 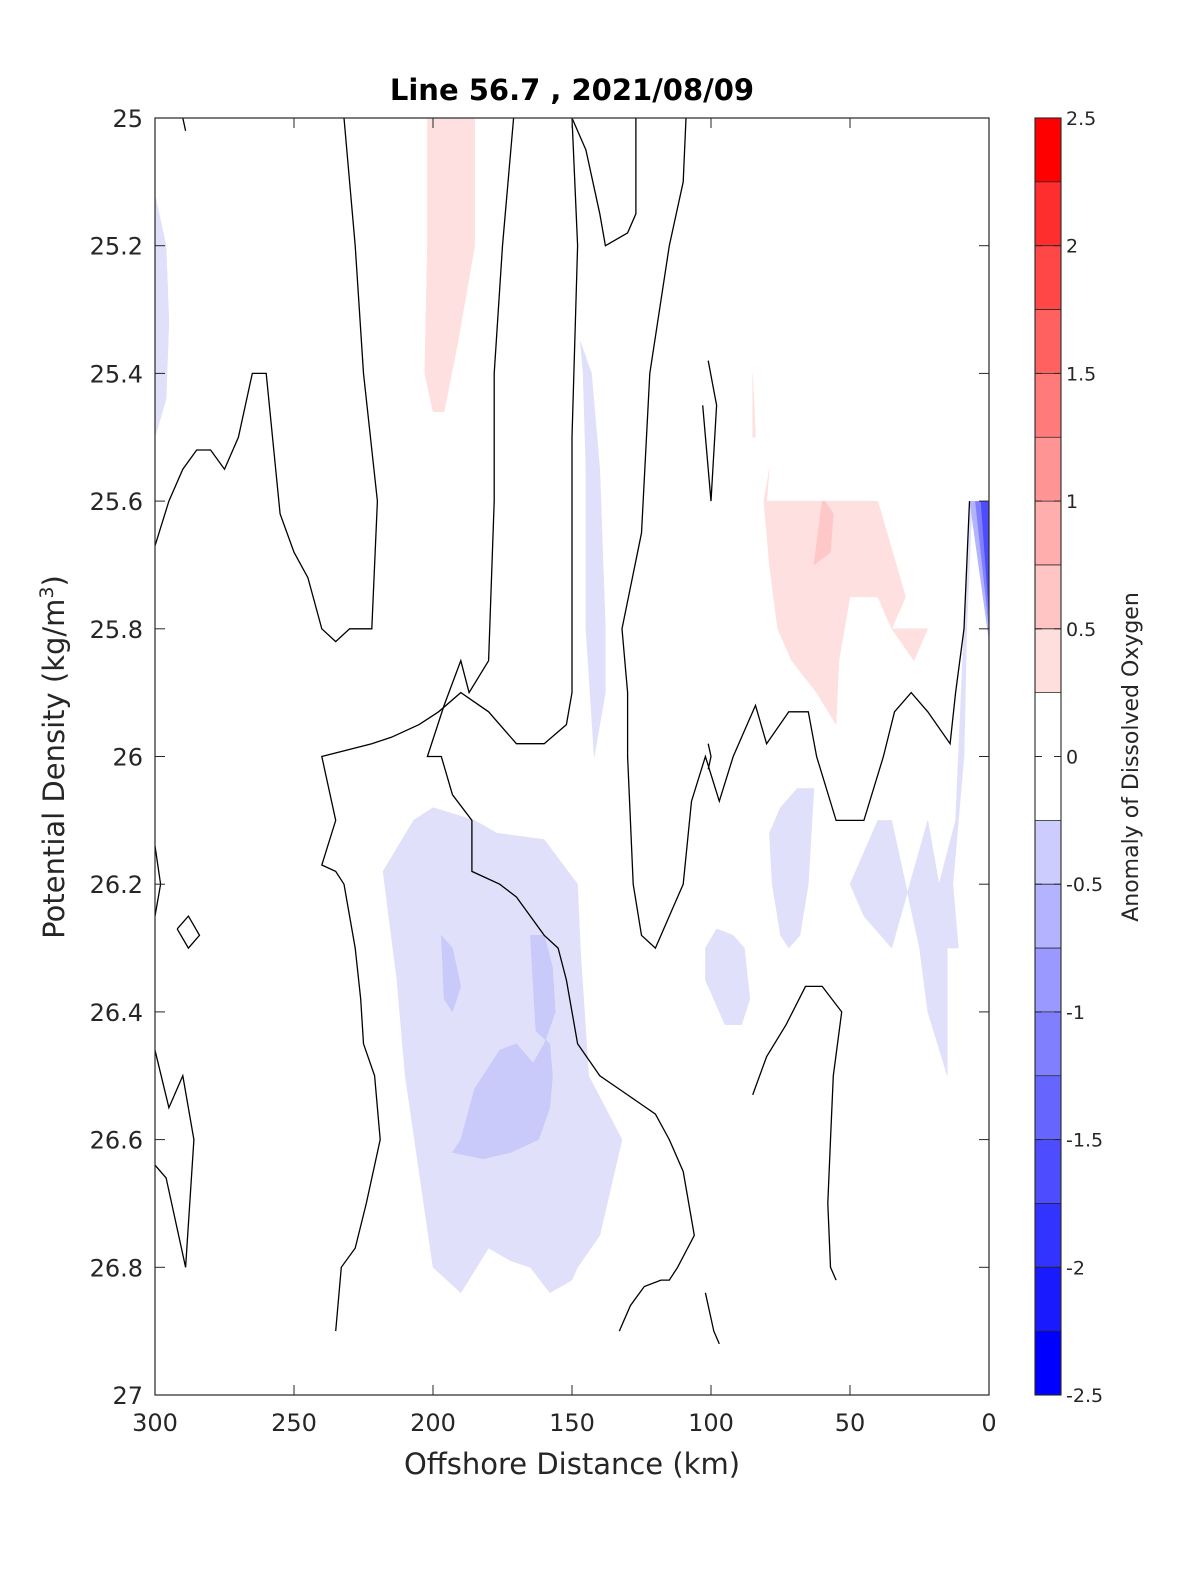 I want to click on colorbar-tick-label: 0.5, so click(x=1081, y=630).